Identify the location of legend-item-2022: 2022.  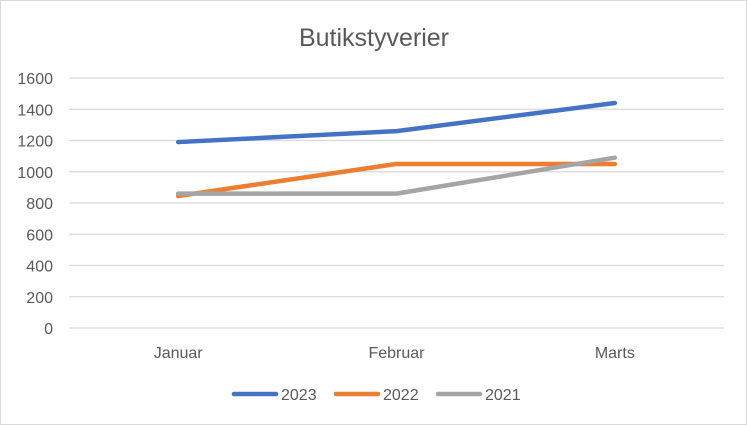
(376, 395).